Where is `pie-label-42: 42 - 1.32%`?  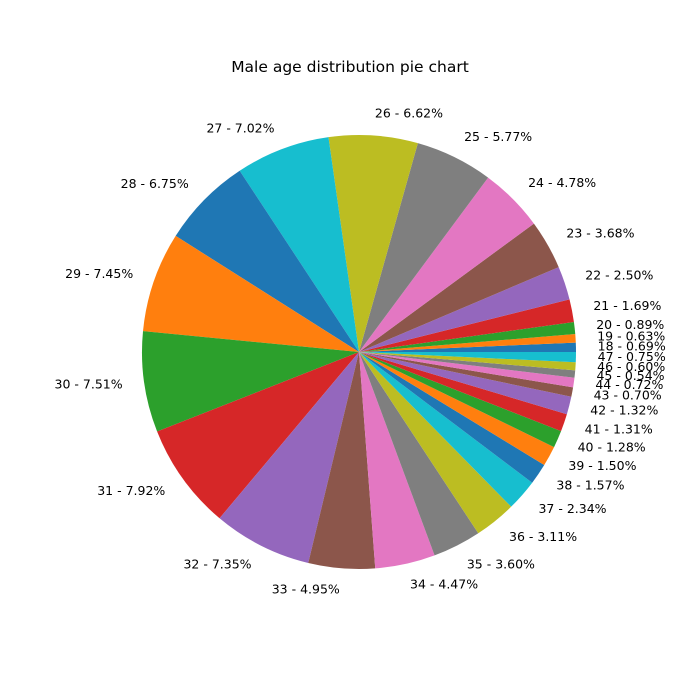
pie-label-42: 42 - 1.32% is located at coordinates (624, 409).